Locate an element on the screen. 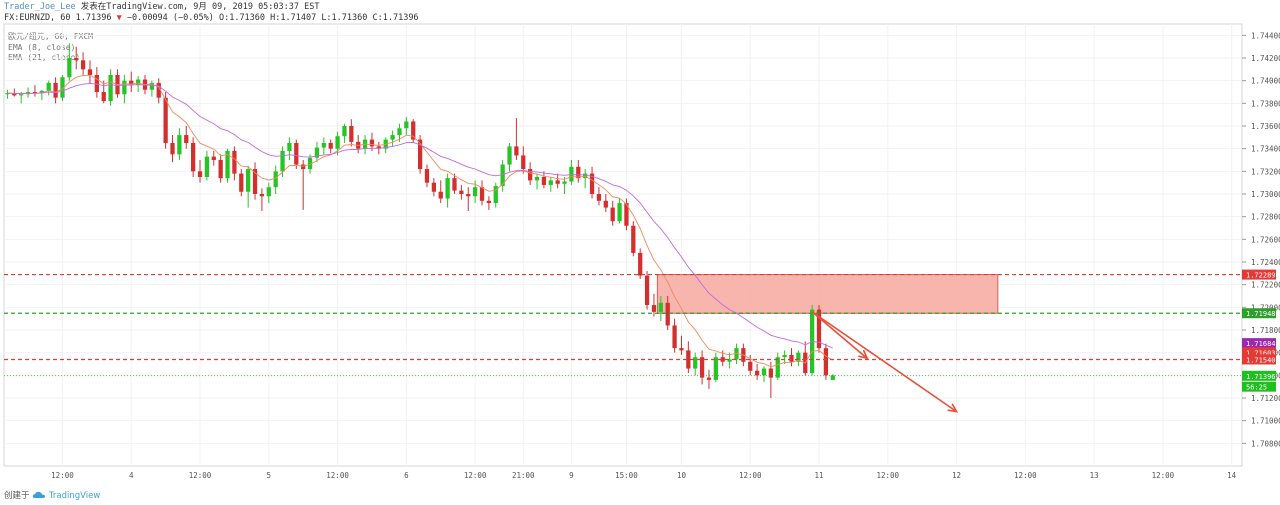 The image size is (1280, 505). y-tick-label: 1.73600 is located at coordinates (1265, 126).